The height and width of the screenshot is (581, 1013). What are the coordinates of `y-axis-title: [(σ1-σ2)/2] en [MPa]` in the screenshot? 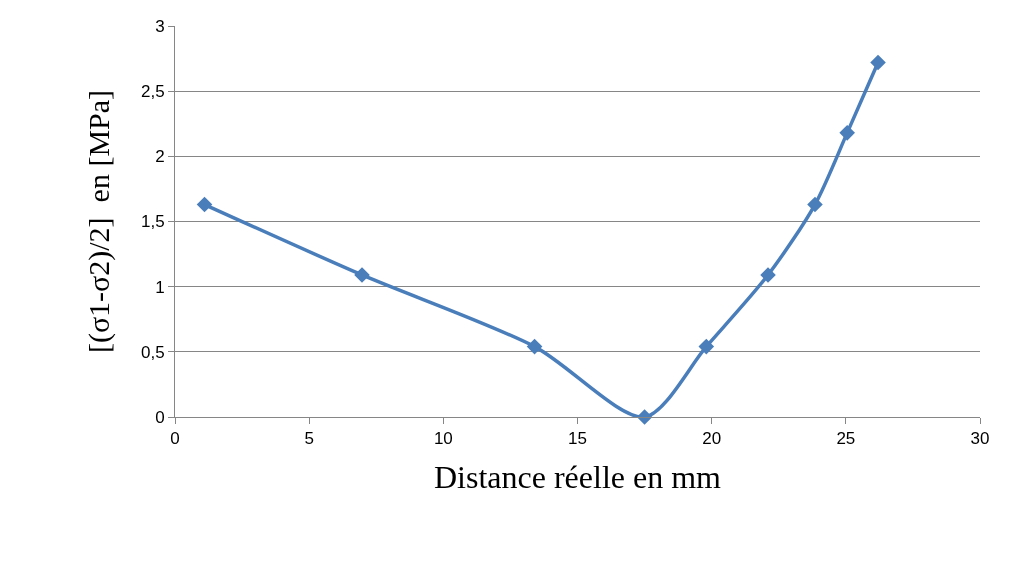 It's located at (98, 221).